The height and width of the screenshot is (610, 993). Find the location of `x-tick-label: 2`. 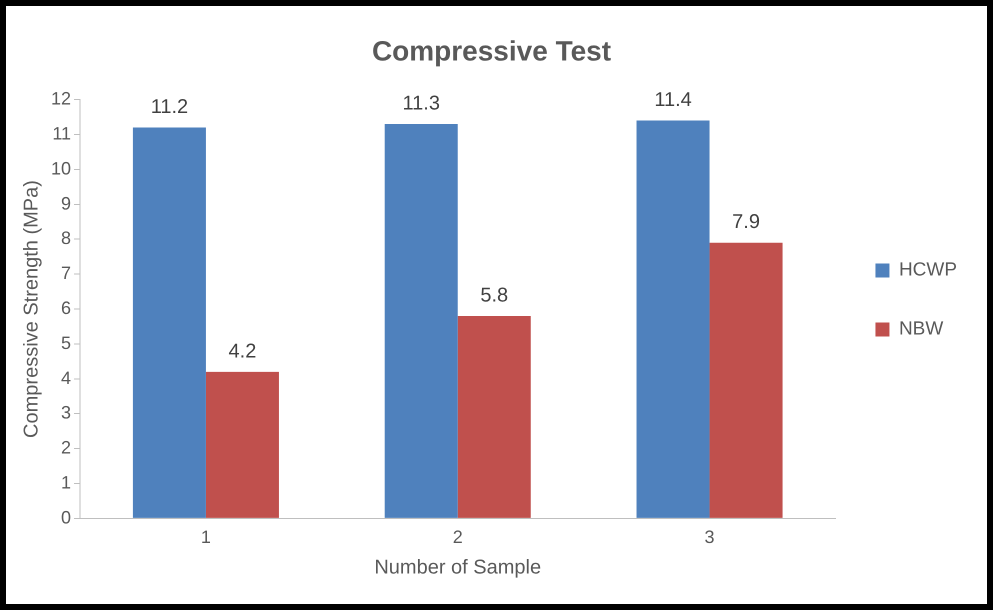

x-tick-label: 2 is located at coordinates (457, 537).